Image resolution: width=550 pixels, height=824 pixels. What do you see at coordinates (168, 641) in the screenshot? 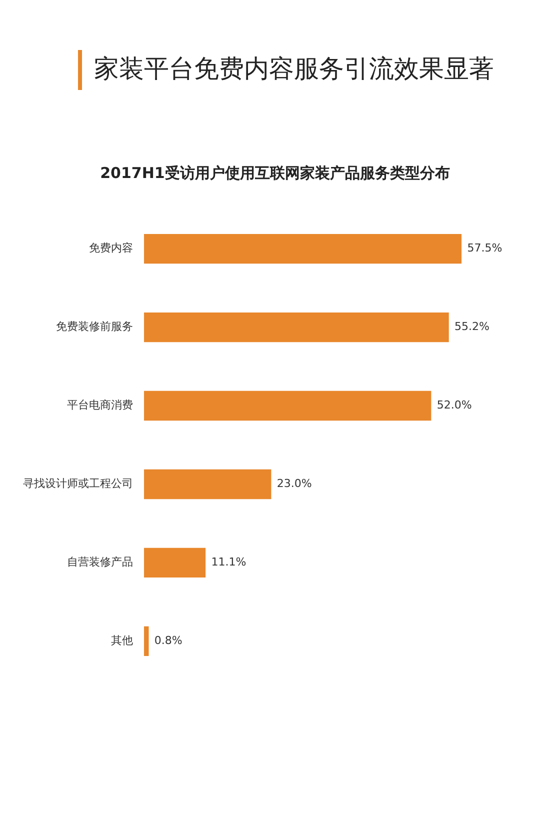
I see `data-label: 0.8%` at bounding box center [168, 641].